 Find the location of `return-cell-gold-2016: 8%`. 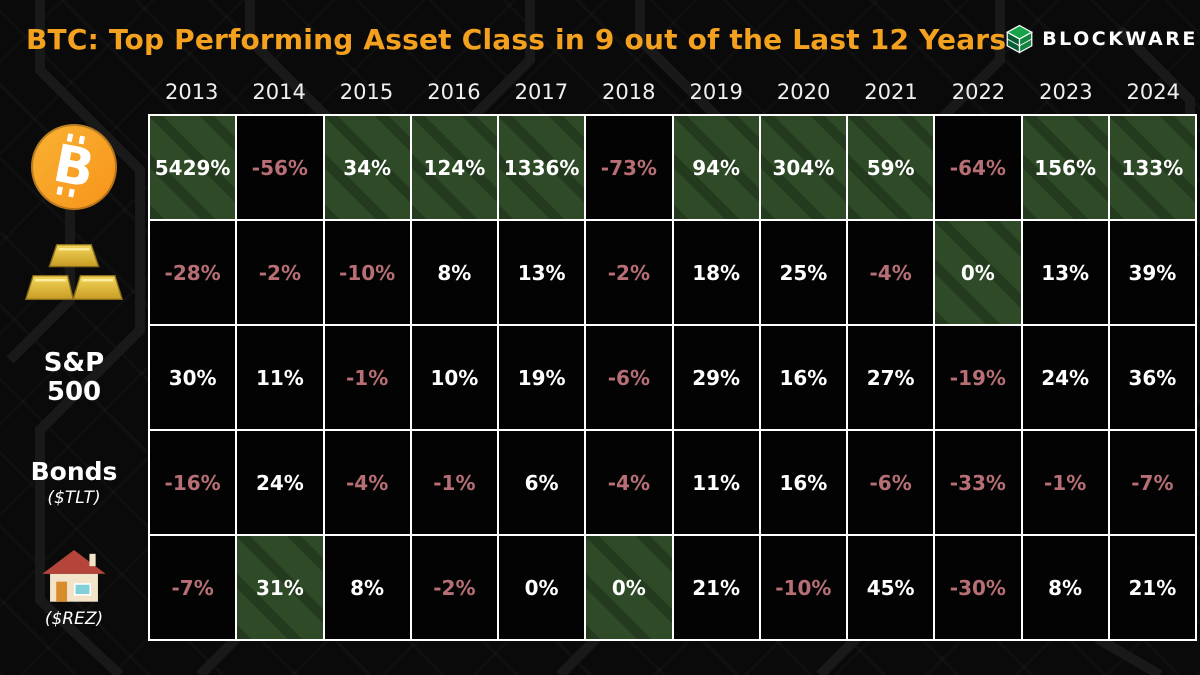

return-cell-gold-2016: 8% is located at coordinates (454, 272).